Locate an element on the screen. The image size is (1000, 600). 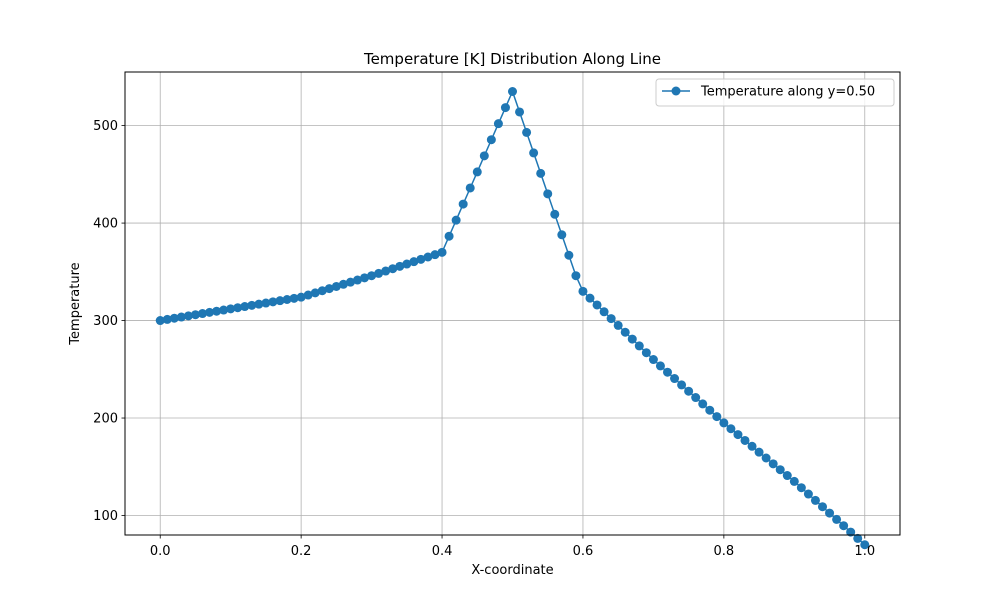
y-tick-label: 100 is located at coordinates (105, 516).